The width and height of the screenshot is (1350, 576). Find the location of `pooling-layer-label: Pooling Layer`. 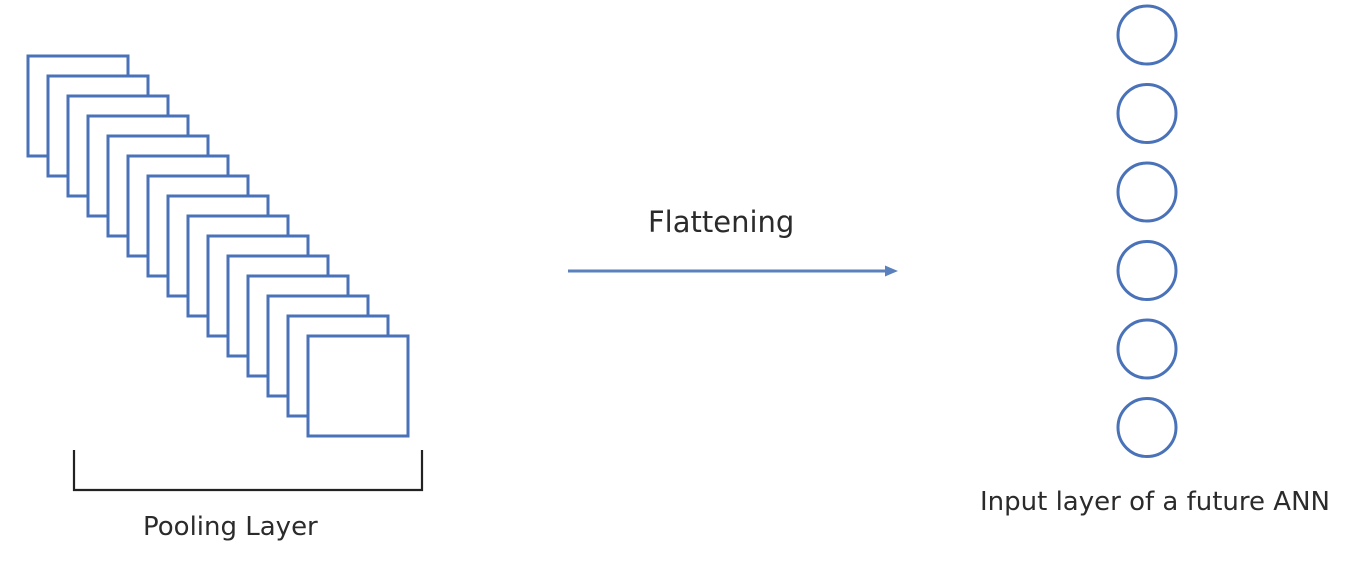

pooling-layer-label: Pooling Layer is located at coordinates (230, 527).